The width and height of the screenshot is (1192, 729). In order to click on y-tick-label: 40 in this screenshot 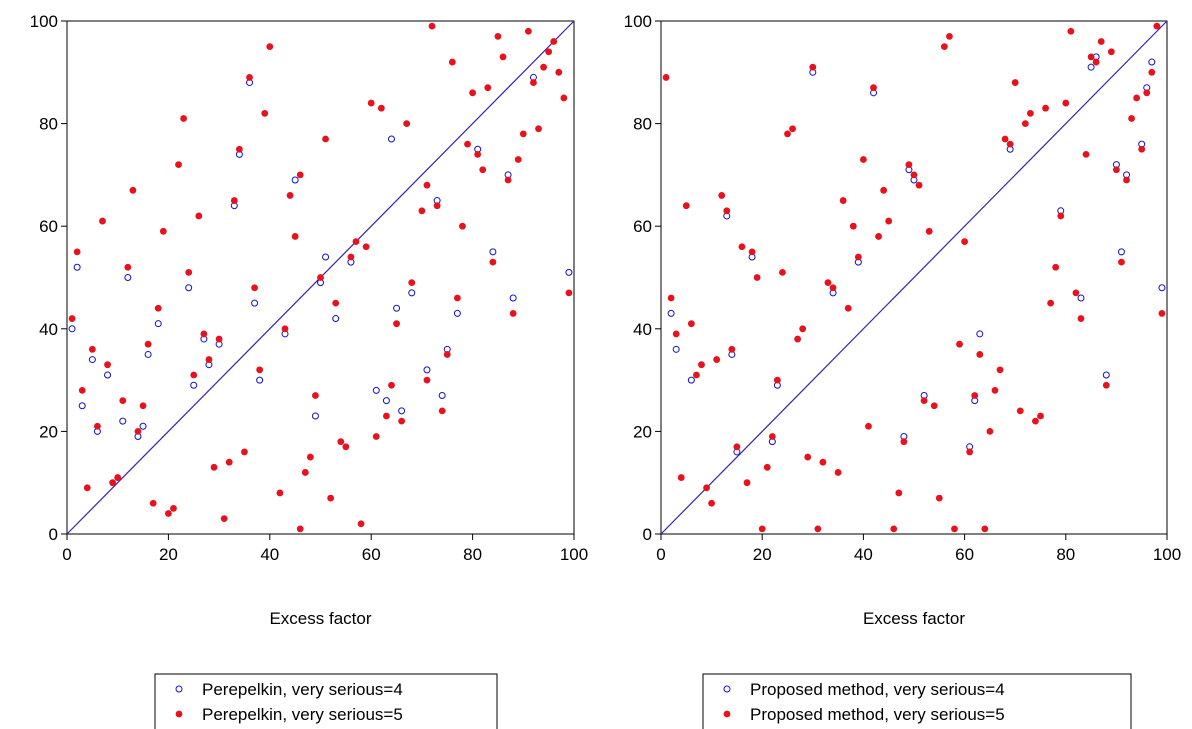, I will do `click(48, 329)`.